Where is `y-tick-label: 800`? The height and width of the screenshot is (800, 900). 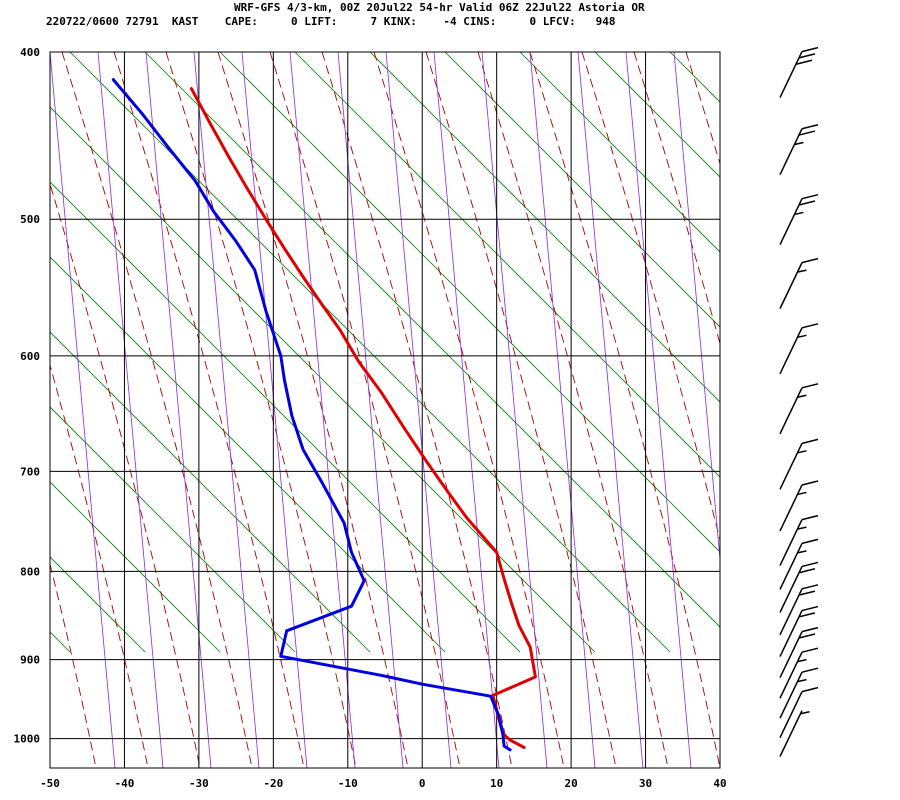 y-tick-label: 800 is located at coordinates (30, 571).